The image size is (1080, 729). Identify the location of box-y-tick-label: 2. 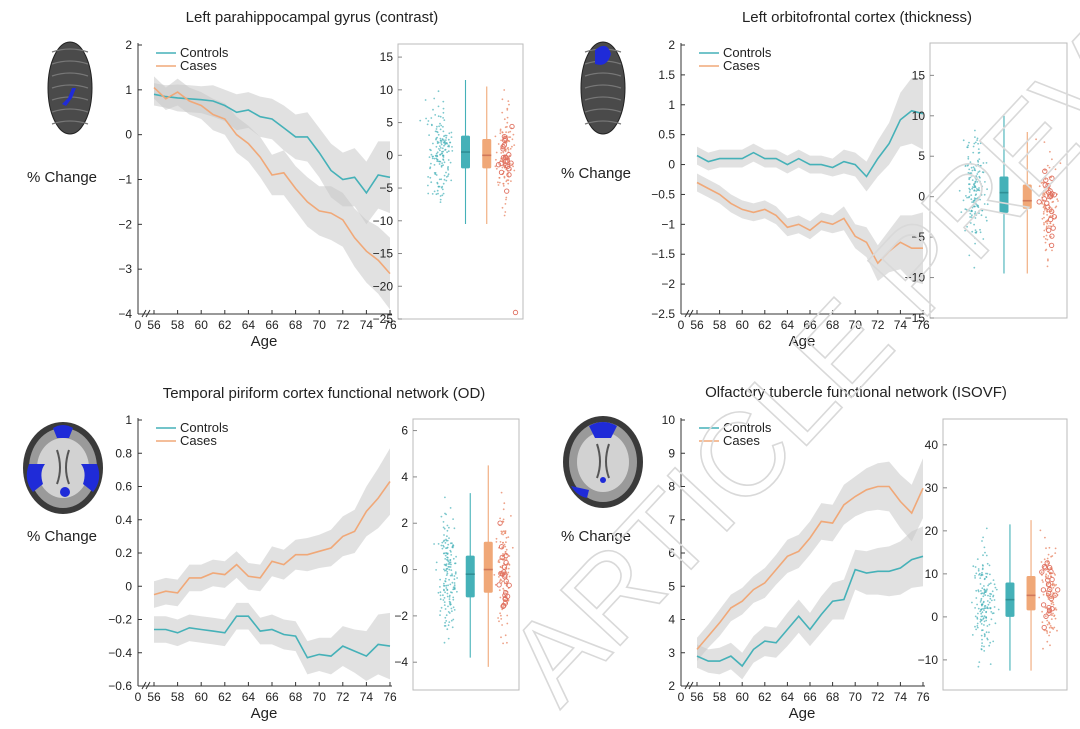
(404, 523).